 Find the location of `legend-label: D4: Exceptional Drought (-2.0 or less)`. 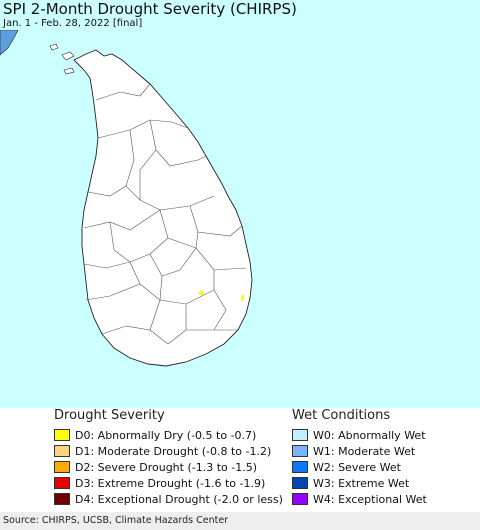

legend-label: D4: Exceptional Drought (-2.0 or less) is located at coordinates (179, 499).